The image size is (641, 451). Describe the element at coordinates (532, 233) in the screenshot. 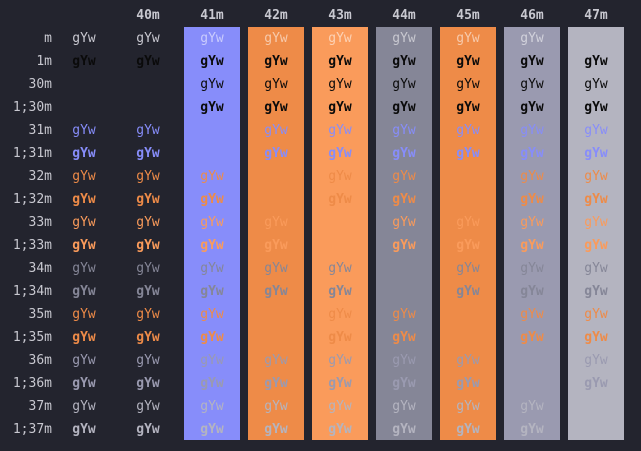

I see `background-column-46m` at that location.